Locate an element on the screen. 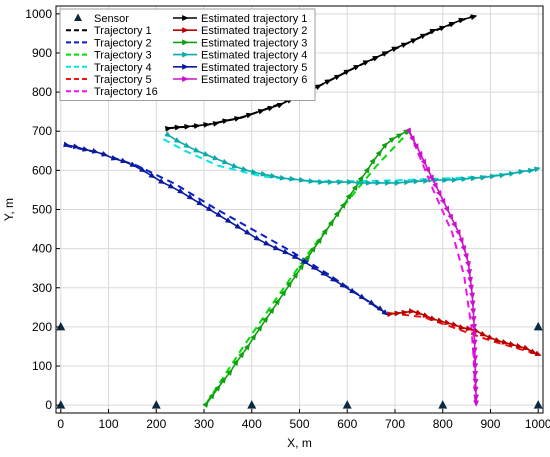 Image resolution: width=550 pixels, height=457 pixels. legend-label: Trajectory 16 is located at coordinates (126, 92).